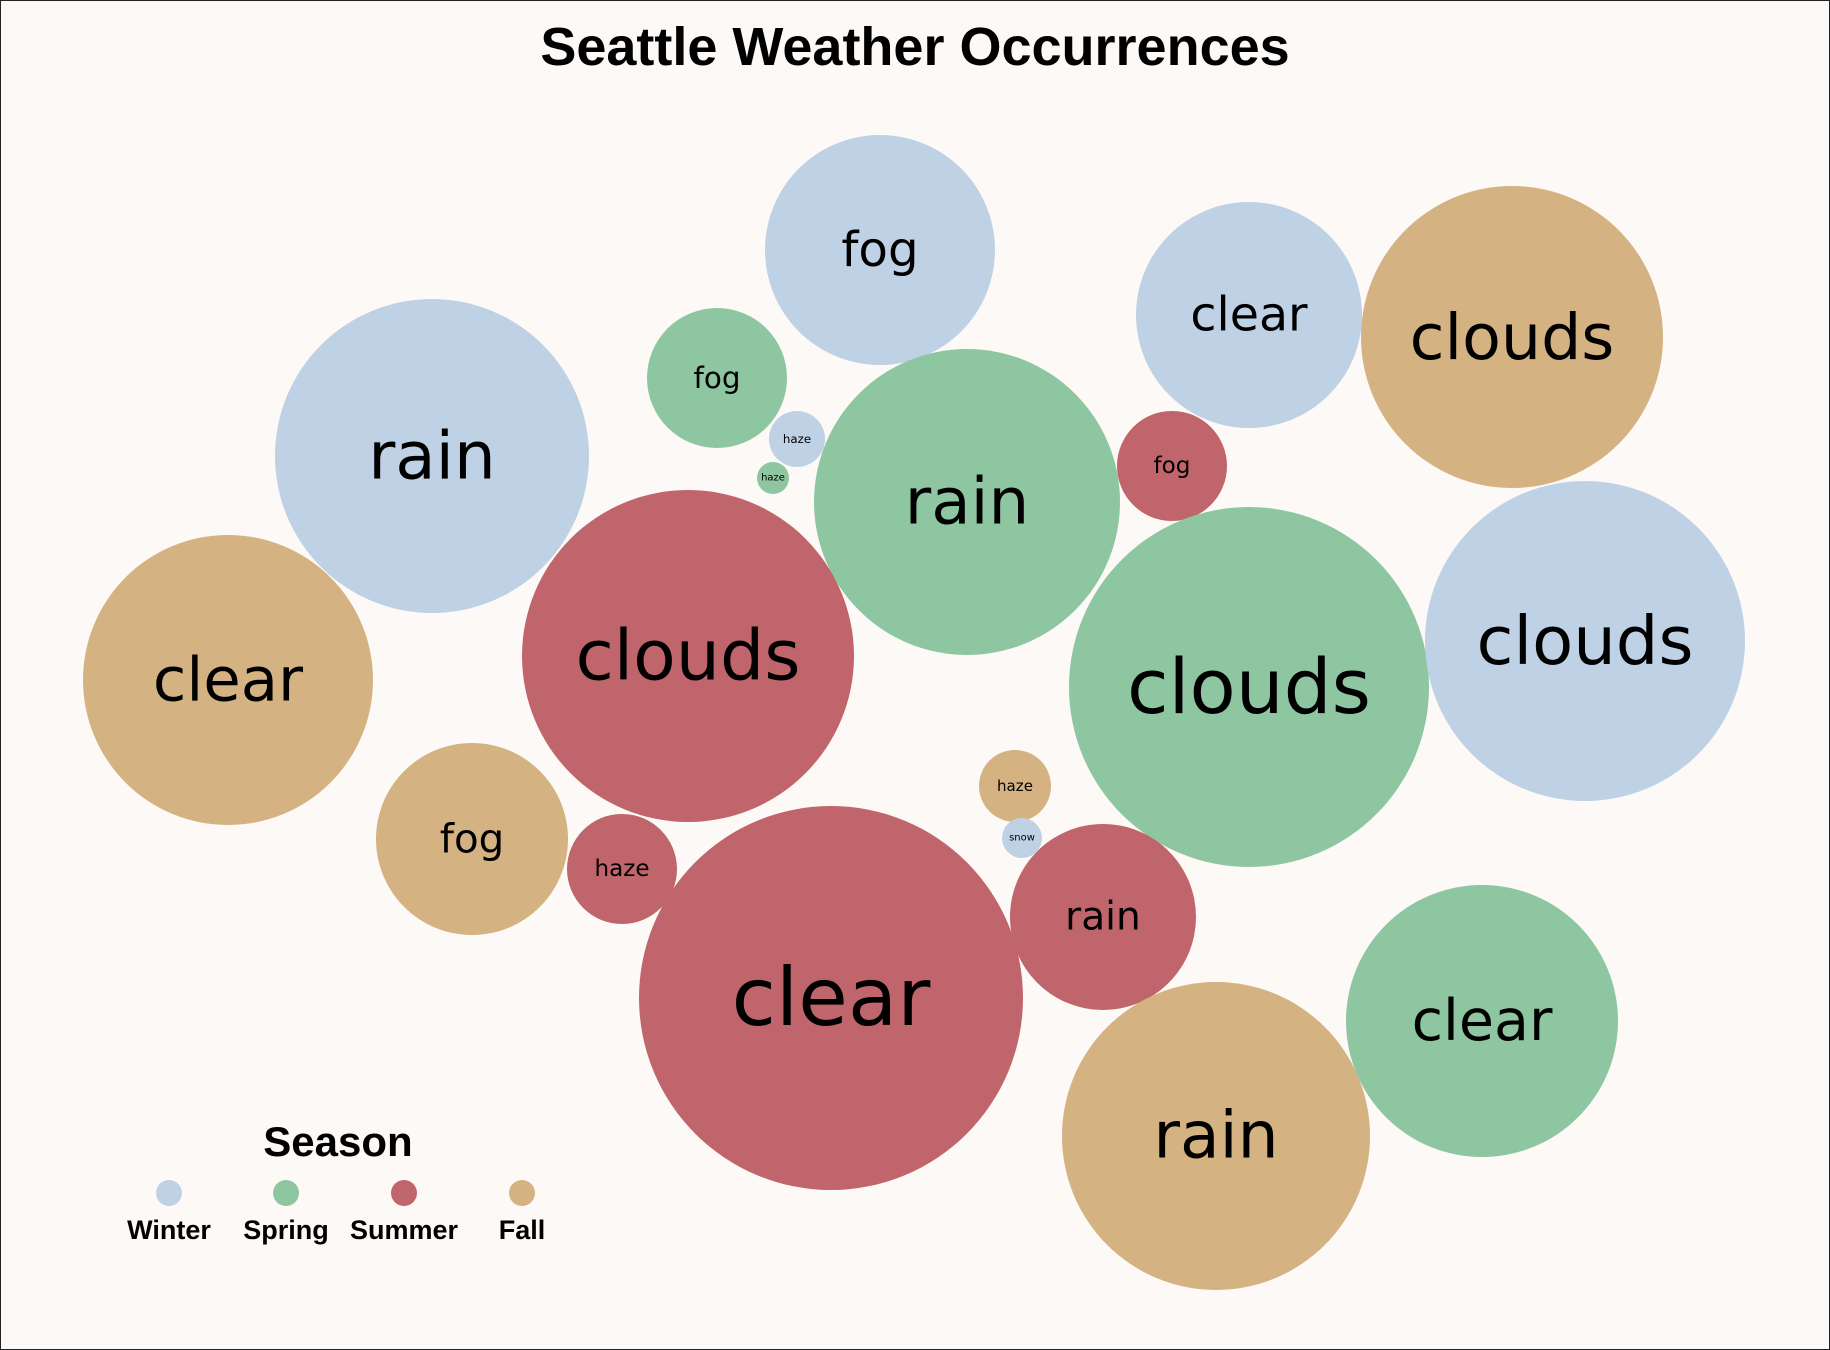 This screenshot has height=1350, width=1830. Describe the element at coordinates (914, 47) in the screenshot. I see `chart-title: Seattle Weather Occurrences` at that location.